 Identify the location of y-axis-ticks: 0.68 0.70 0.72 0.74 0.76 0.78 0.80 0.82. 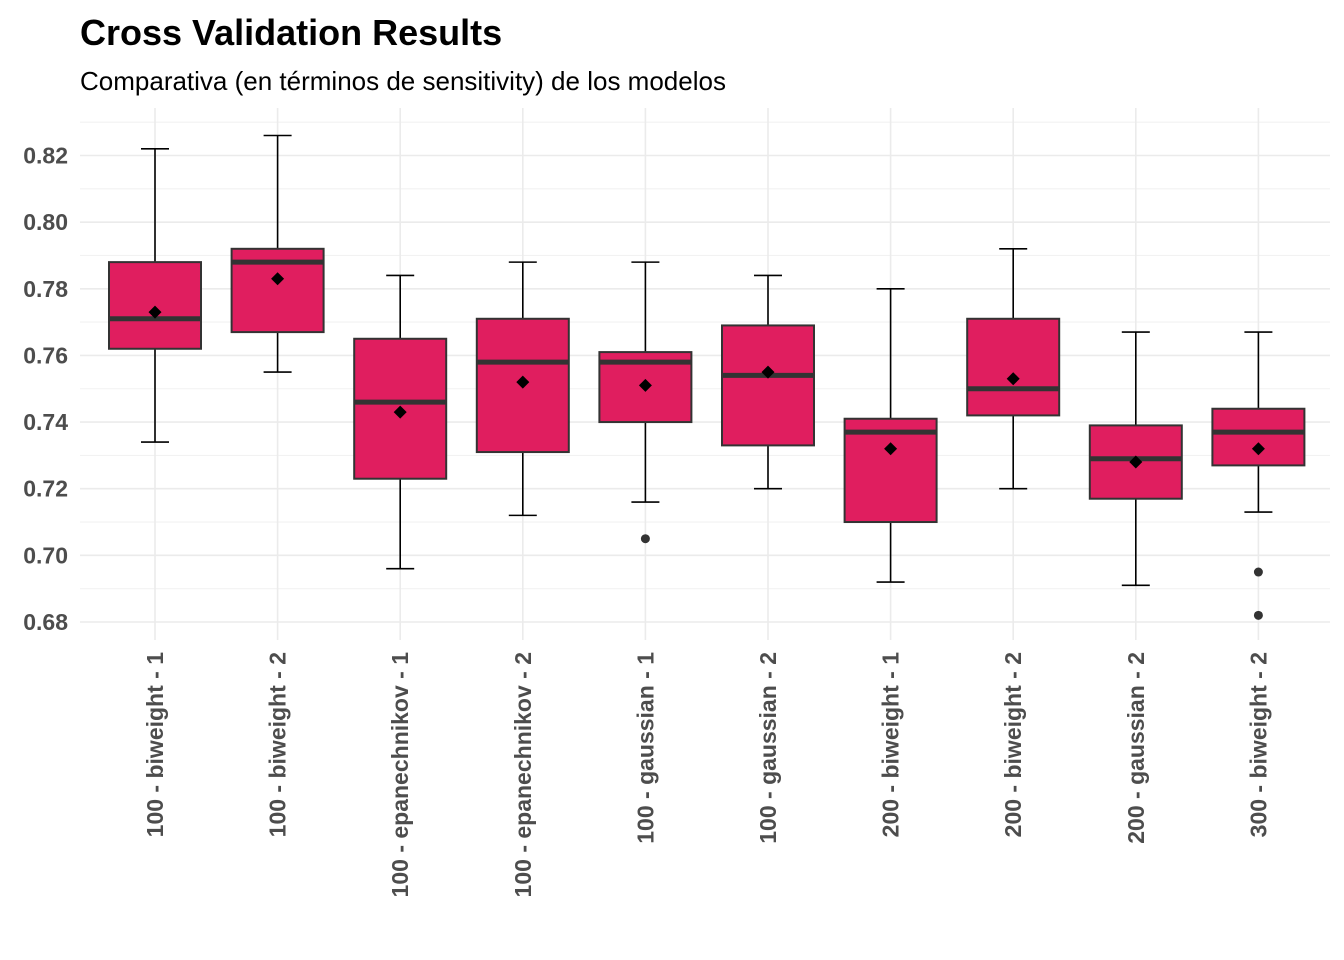
(45, 389).